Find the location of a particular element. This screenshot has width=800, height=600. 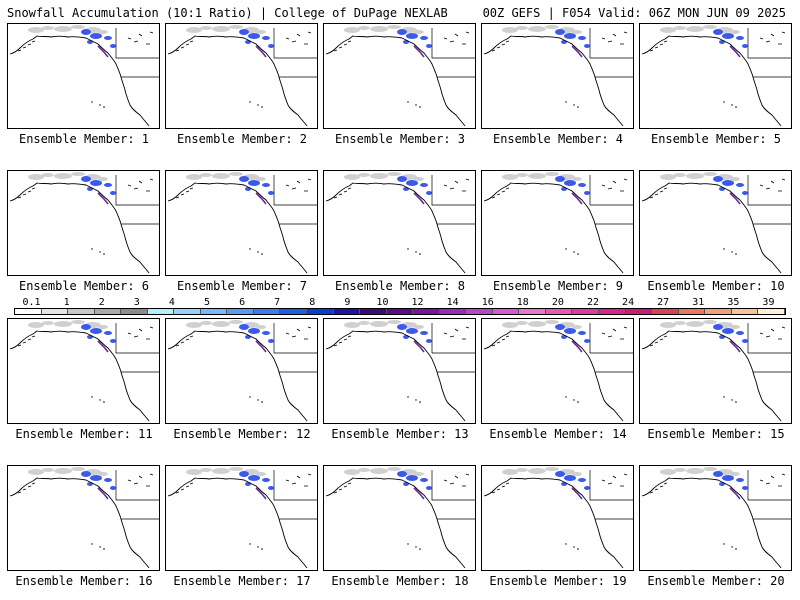

color-scale-tick-label: 35 is located at coordinates (733, 302).